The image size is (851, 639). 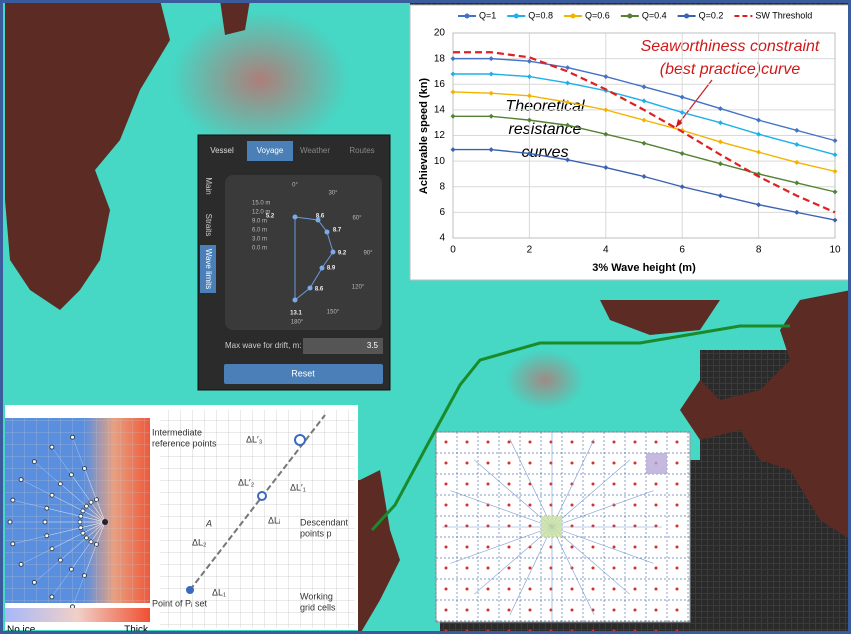 I want to click on polar-scale: 3.0 m, so click(x=259, y=240).